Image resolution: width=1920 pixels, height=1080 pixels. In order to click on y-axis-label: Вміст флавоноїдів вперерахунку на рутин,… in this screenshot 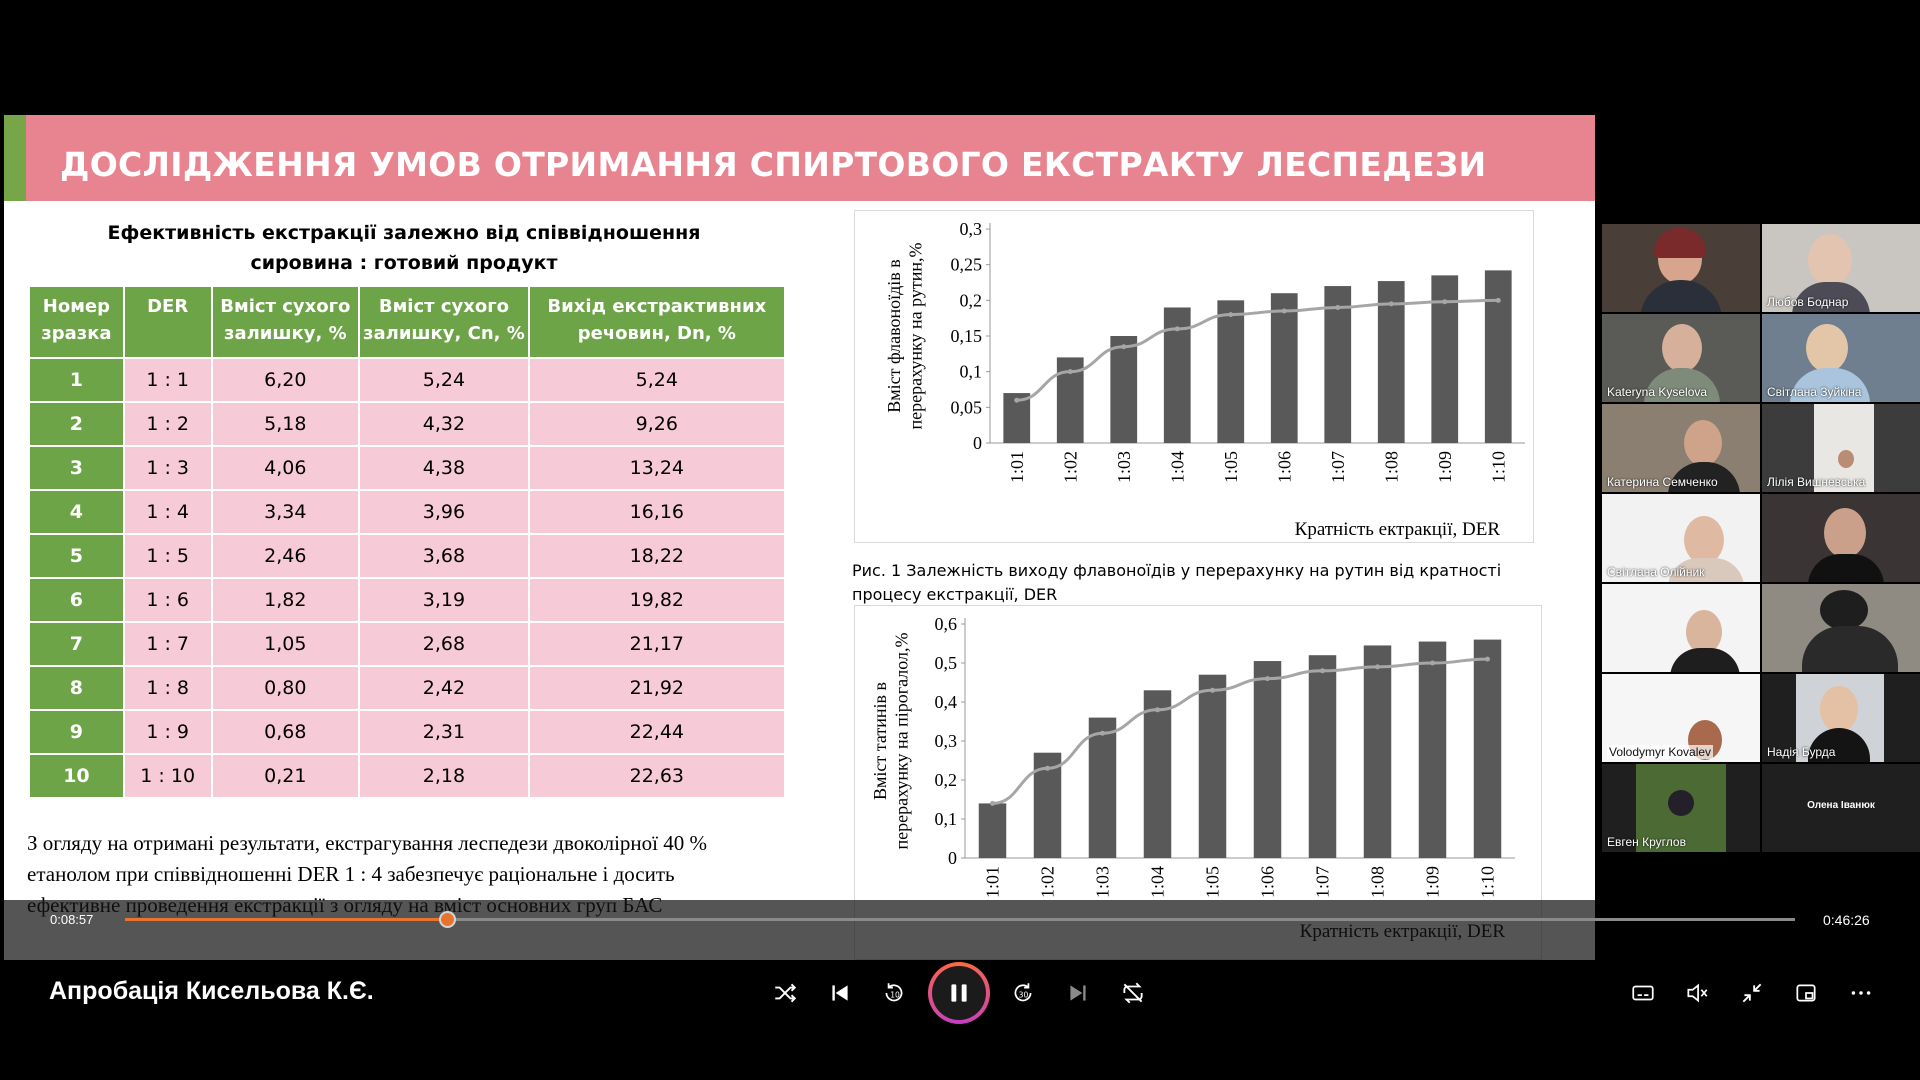, I will do `click(905, 335)`.